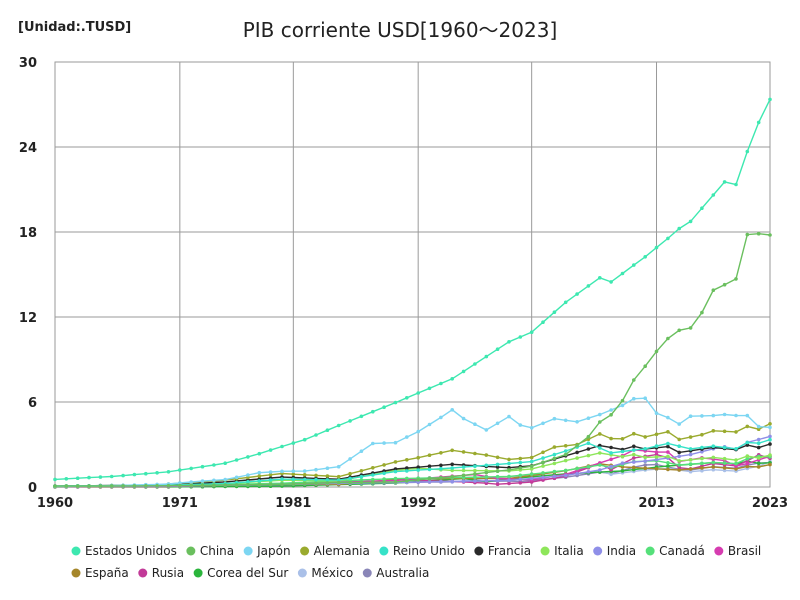  What do you see at coordinates (293, 503) in the screenshot?
I see `x-tick-label: 1981` at bounding box center [293, 503].